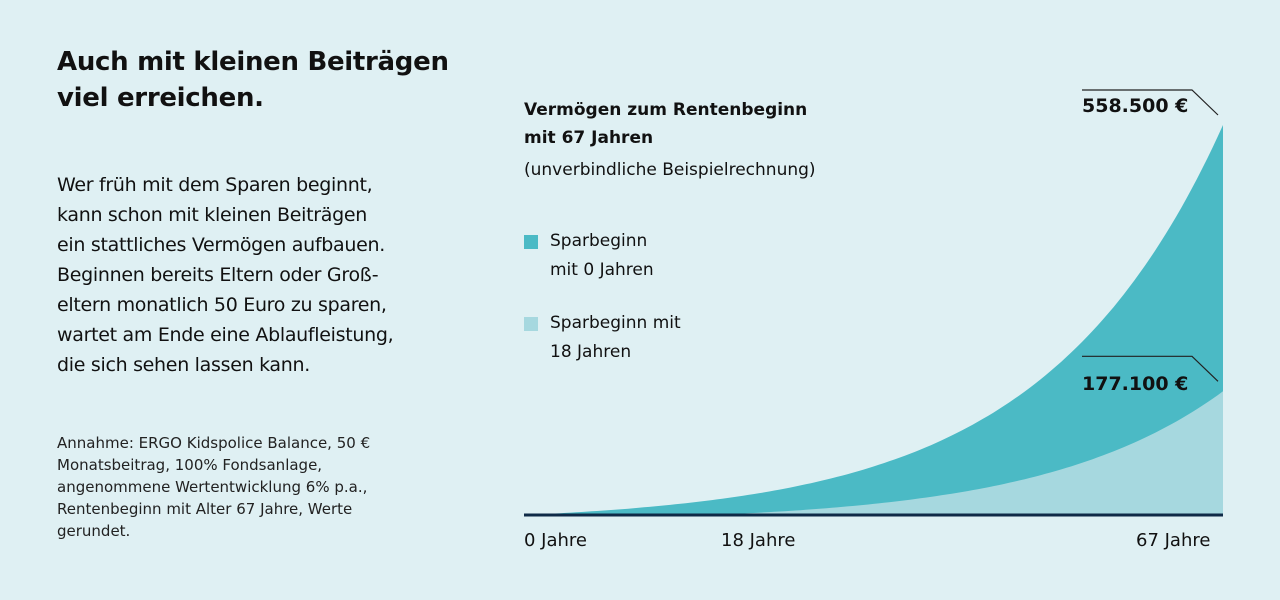 Image resolution: width=1280 pixels, height=600 pixels. I want to click on legend-item-start-18: Sparbeginn mit 18 Jahren, so click(634, 339).